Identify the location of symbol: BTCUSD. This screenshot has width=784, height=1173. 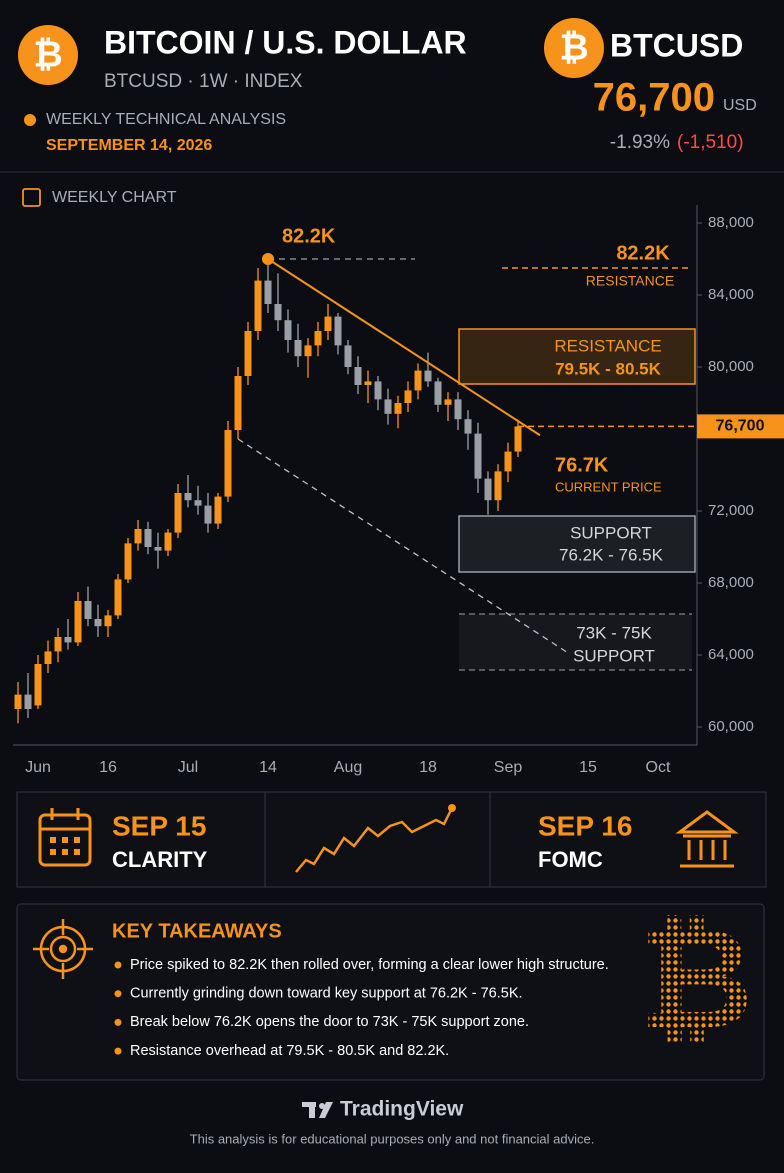
(676, 45).